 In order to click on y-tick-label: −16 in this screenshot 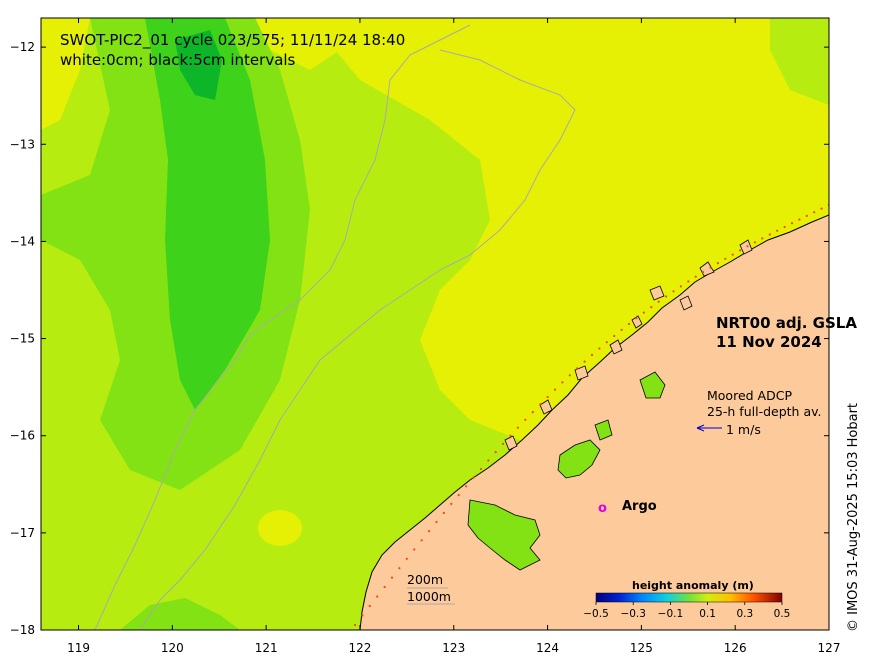, I will do `click(22, 436)`.